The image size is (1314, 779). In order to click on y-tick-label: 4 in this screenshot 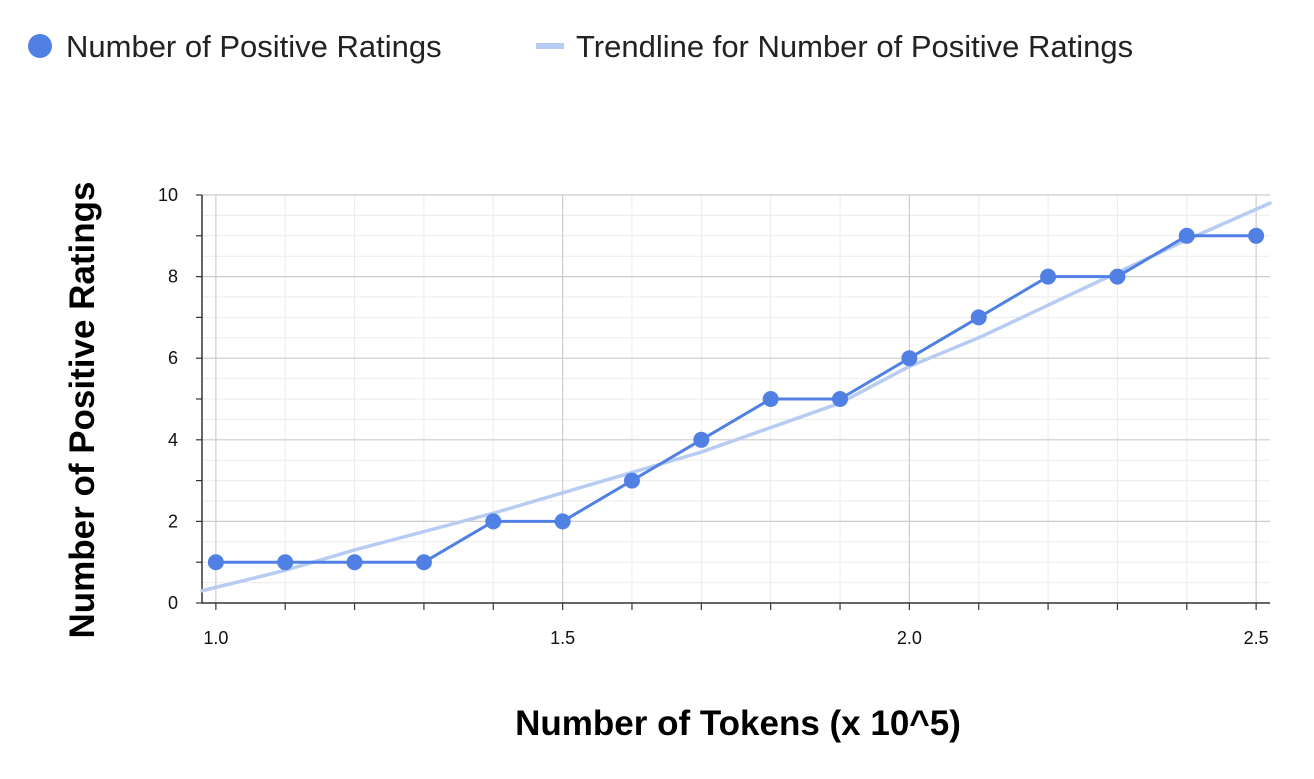, I will do `click(173, 440)`.